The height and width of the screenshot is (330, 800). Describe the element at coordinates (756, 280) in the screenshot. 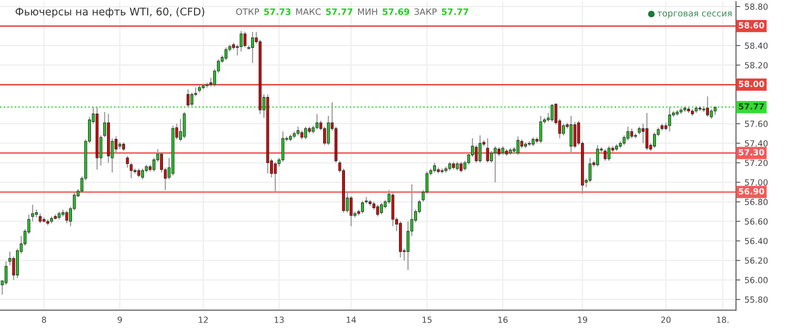

I see `y-tick-label: 56.00` at that location.